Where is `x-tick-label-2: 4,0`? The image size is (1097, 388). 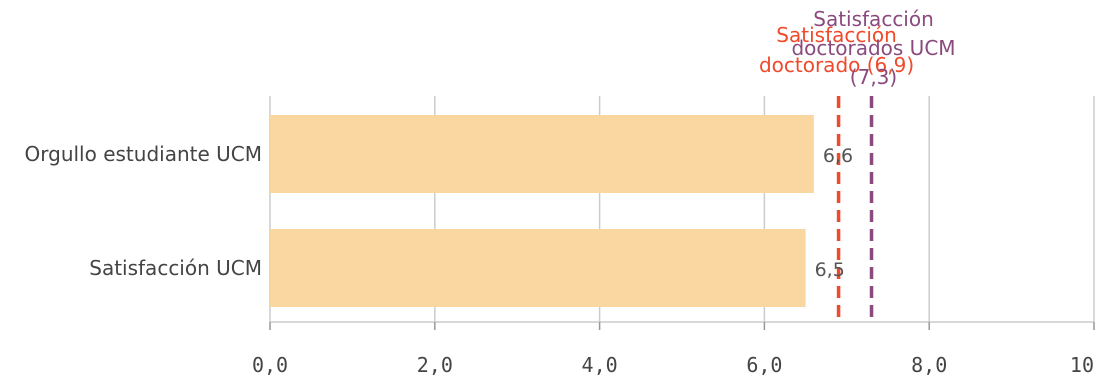 x-tick-label-2: 4,0 is located at coordinates (600, 365).